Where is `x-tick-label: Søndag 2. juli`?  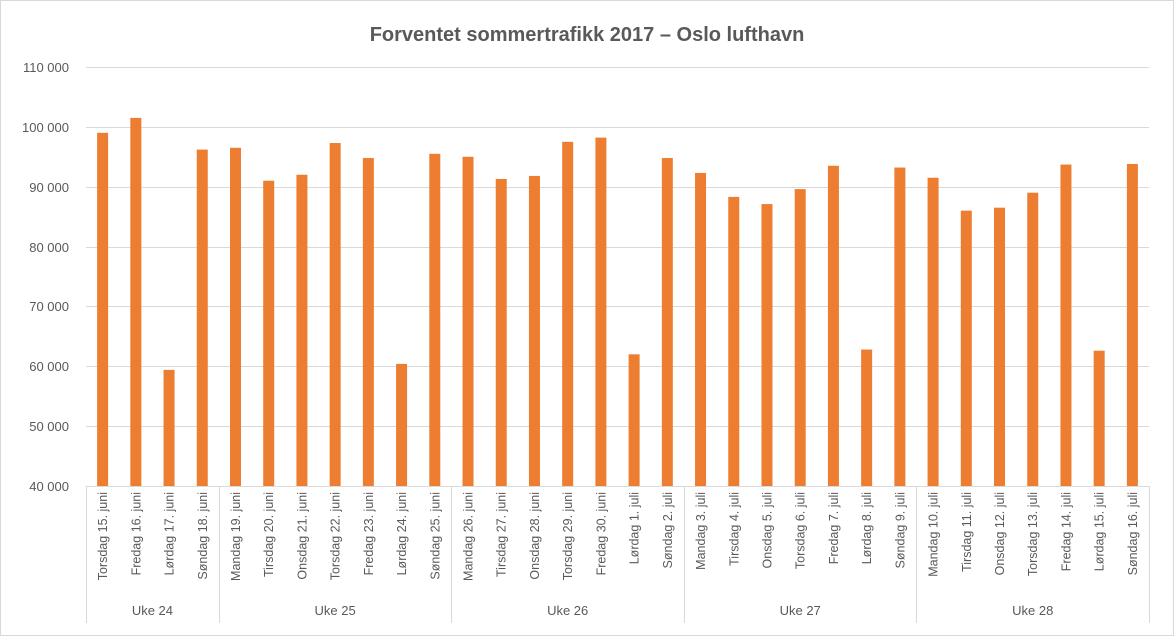
x-tick-label: Søndag 2. juli is located at coordinates (668, 530).